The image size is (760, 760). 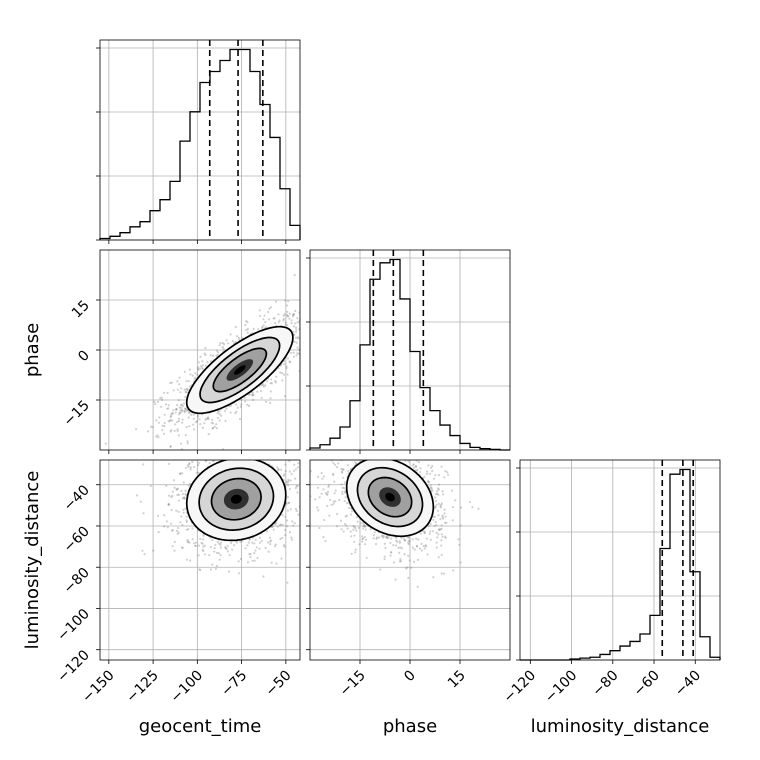 I want to click on grid-luminosity_distance, so click(x=620, y=560).